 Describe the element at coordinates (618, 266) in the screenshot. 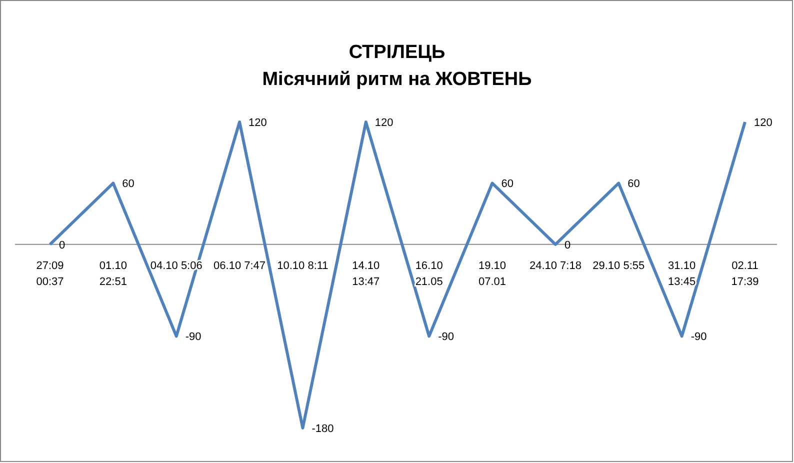

I see `x-tick-label: 29.10 5:55` at that location.